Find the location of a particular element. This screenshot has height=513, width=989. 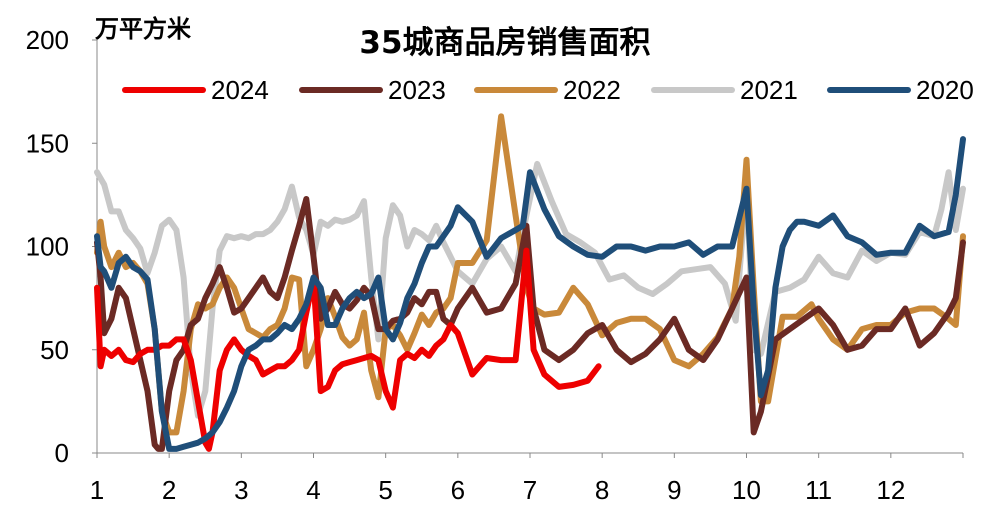

legend-label-2023: 2023 is located at coordinates (417, 90).